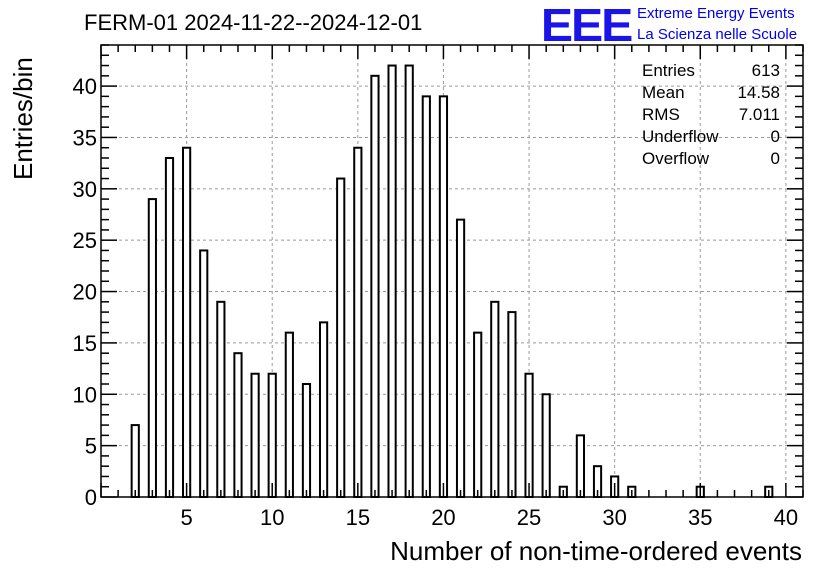 This screenshot has height=572, width=836. Describe the element at coordinates (668, 70) in the screenshot. I see `stats-label: Entries` at that location.